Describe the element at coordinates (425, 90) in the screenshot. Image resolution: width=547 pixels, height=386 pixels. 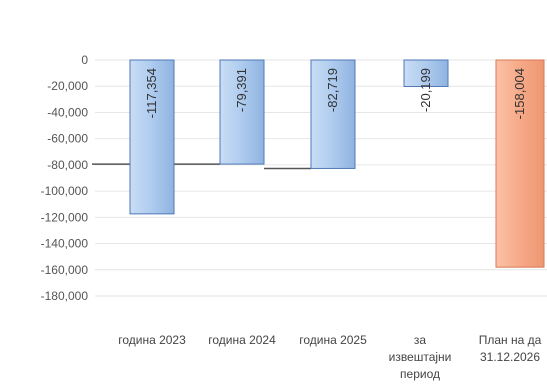
I see `data-label: -20,199` at that location.